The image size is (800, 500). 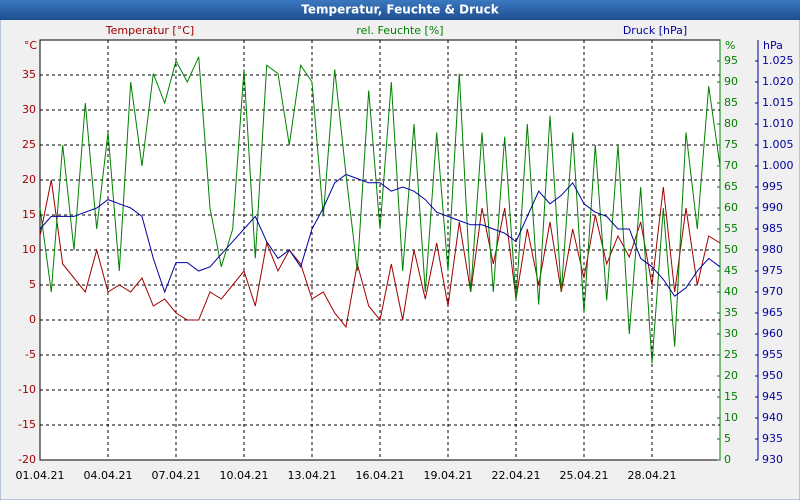 I want to click on x-tick-label: 22.04.21, so click(x=516, y=475).